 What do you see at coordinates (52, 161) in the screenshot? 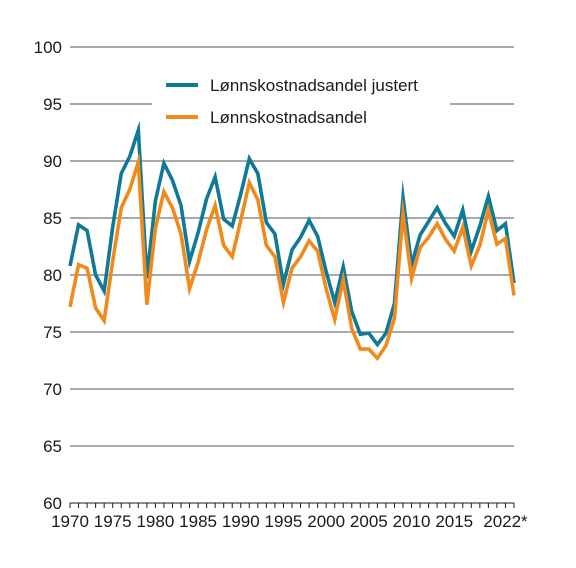
I see `y-tick-label: 90` at bounding box center [52, 161].